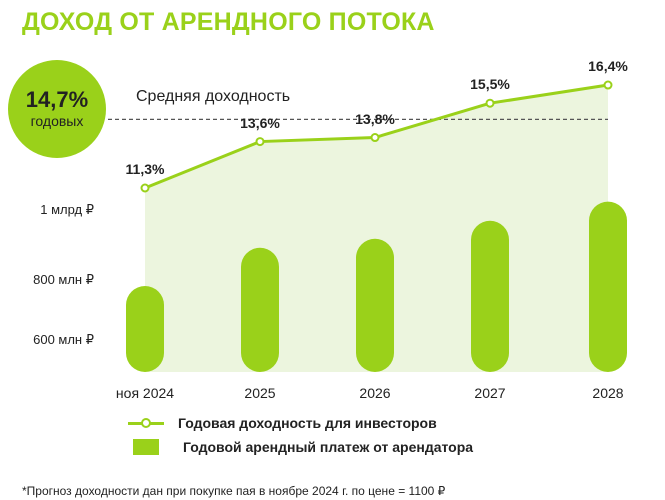  What do you see at coordinates (375, 393) in the screenshot?
I see `x-tick-label-2: 2026` at bounding box center [375, 393].